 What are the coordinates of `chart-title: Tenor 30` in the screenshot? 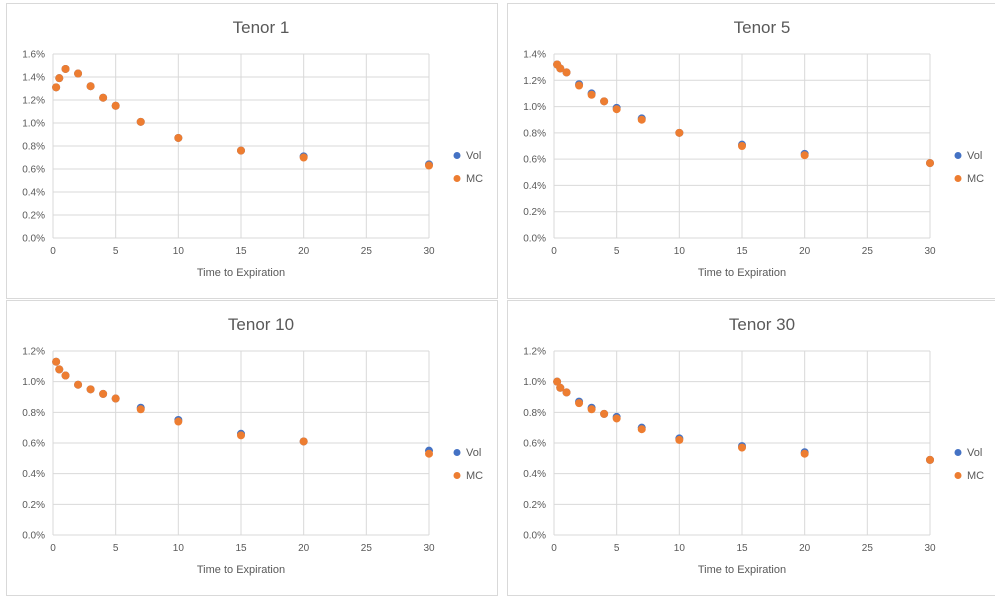 It's located at (762, 324).